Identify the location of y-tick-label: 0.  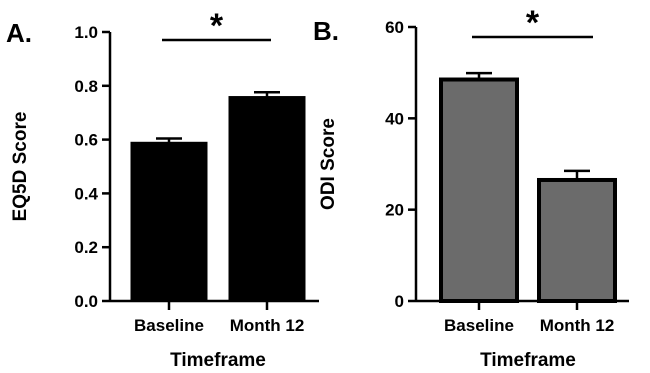
(399, 301).